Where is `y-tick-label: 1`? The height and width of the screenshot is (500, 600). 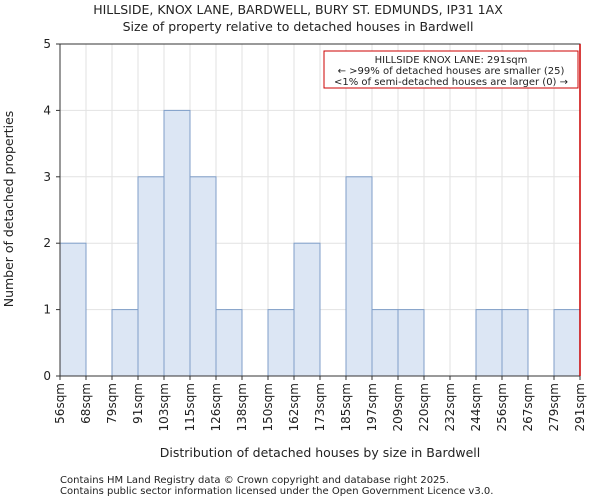 y-tick-label: 1 is located at coordinates (47, 310).